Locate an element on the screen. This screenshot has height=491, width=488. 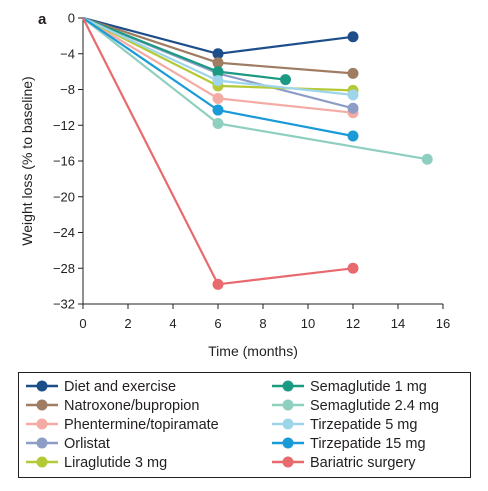
x-tick-label: 10 is located at coordinates (308, 323).